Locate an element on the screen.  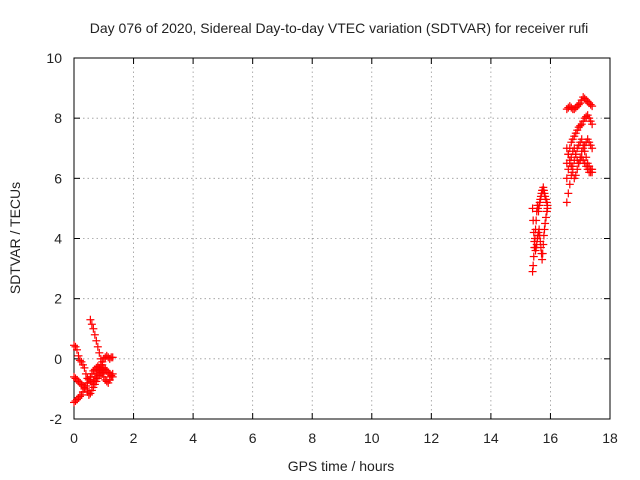
x-tick-label: 16 is located at coordinates (551, 438).